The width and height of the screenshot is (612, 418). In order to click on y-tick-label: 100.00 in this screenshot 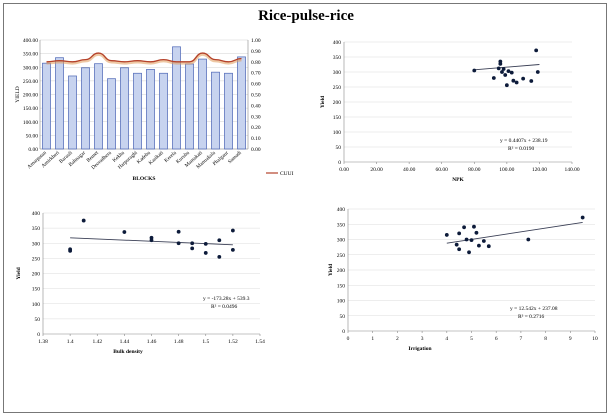, I will do `click(30, 123)`.